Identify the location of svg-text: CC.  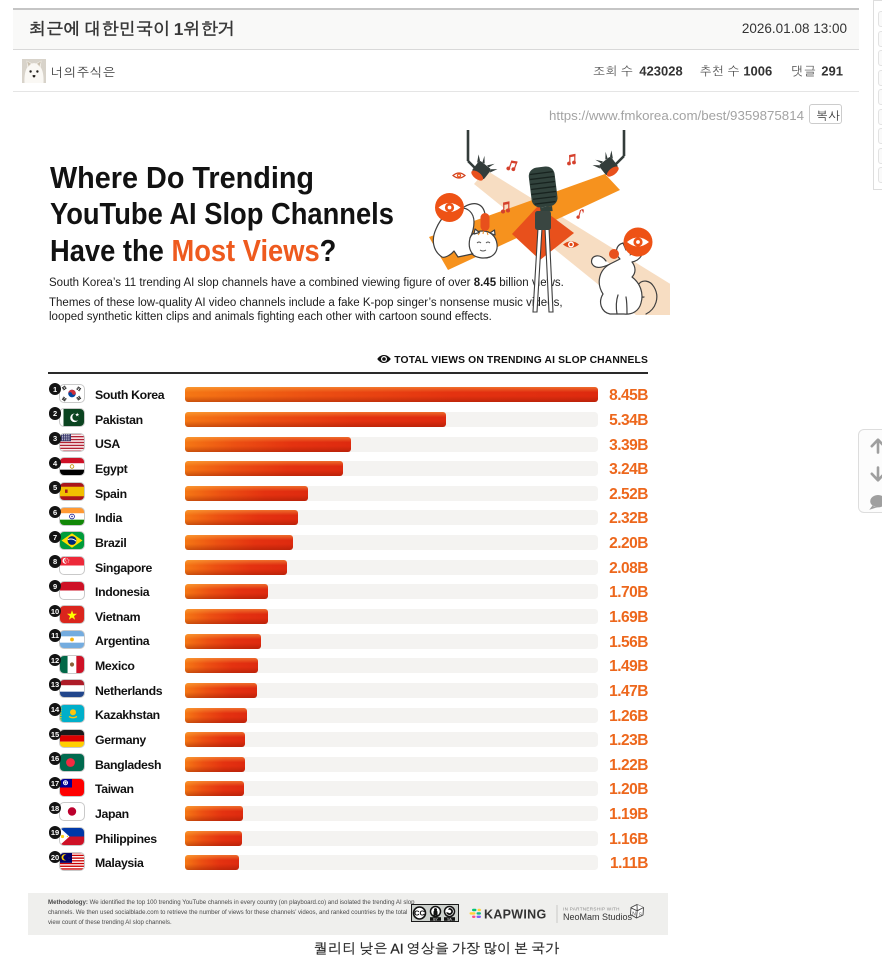
(419, 913).